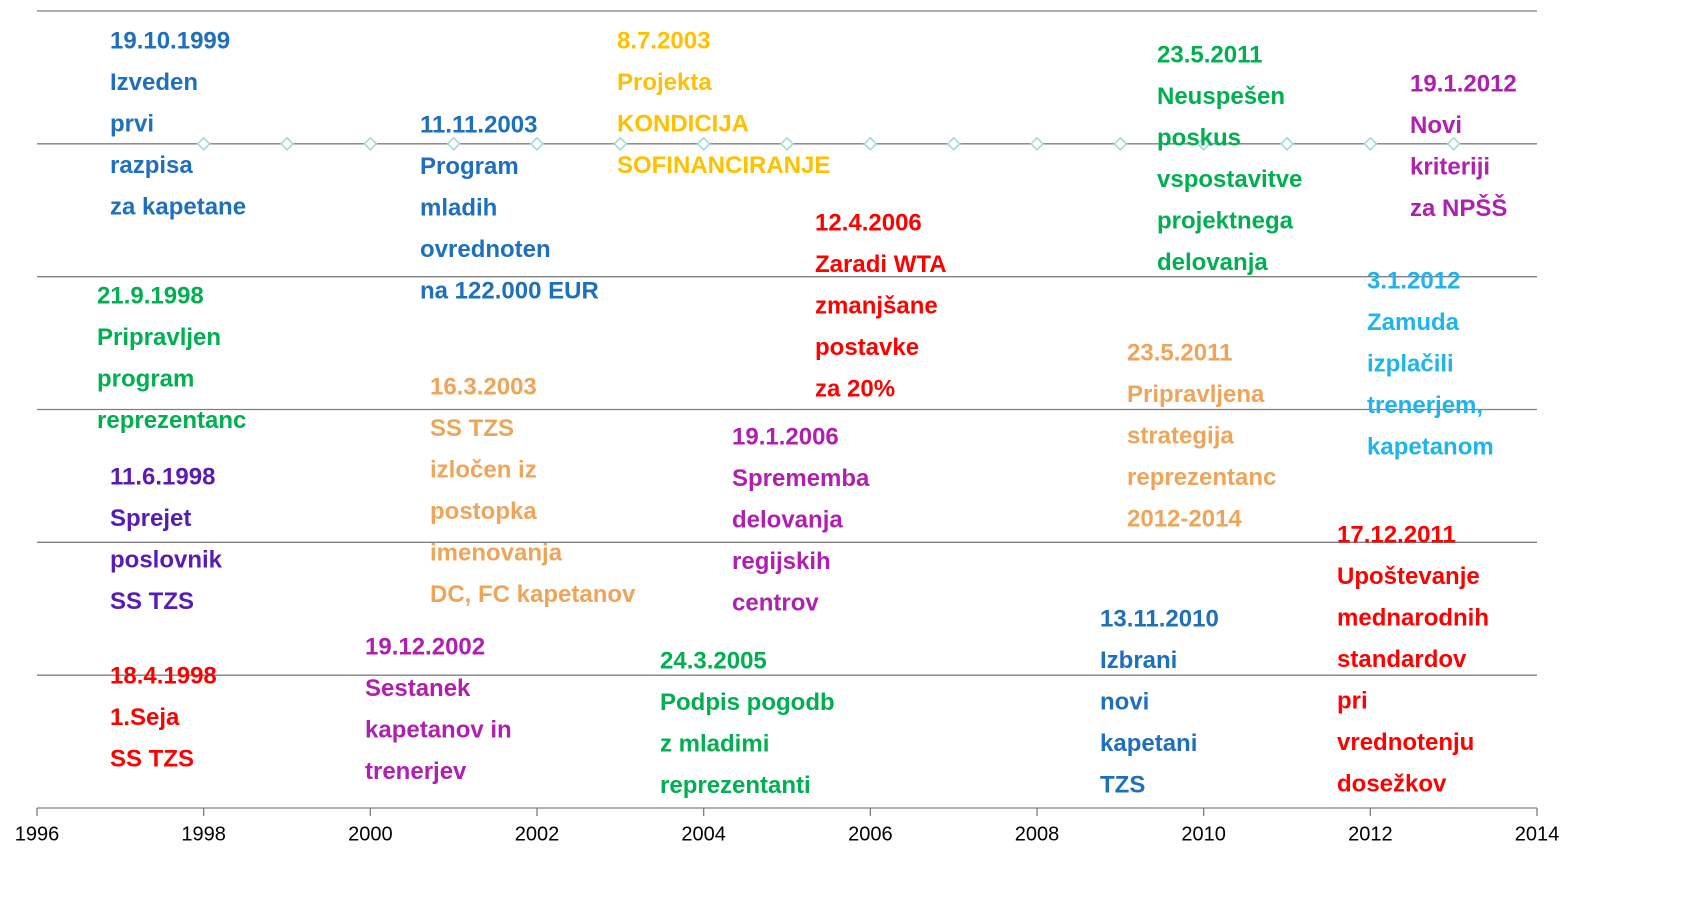 The image size is (1682, 913). Describe the element at coordinates (483, 386) in the screenshot. I see `annotation: 16.3.2003` at that location.